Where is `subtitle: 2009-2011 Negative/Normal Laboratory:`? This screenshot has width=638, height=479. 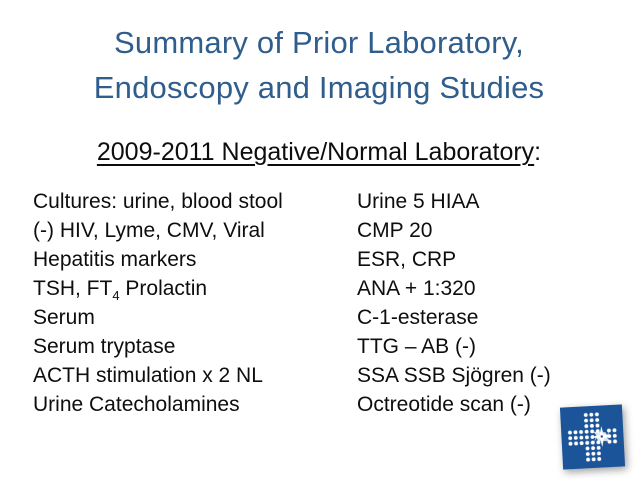
subtitle: 2009-2011 Negative/Normal Laboratory: is located at coordinates (319, 152).